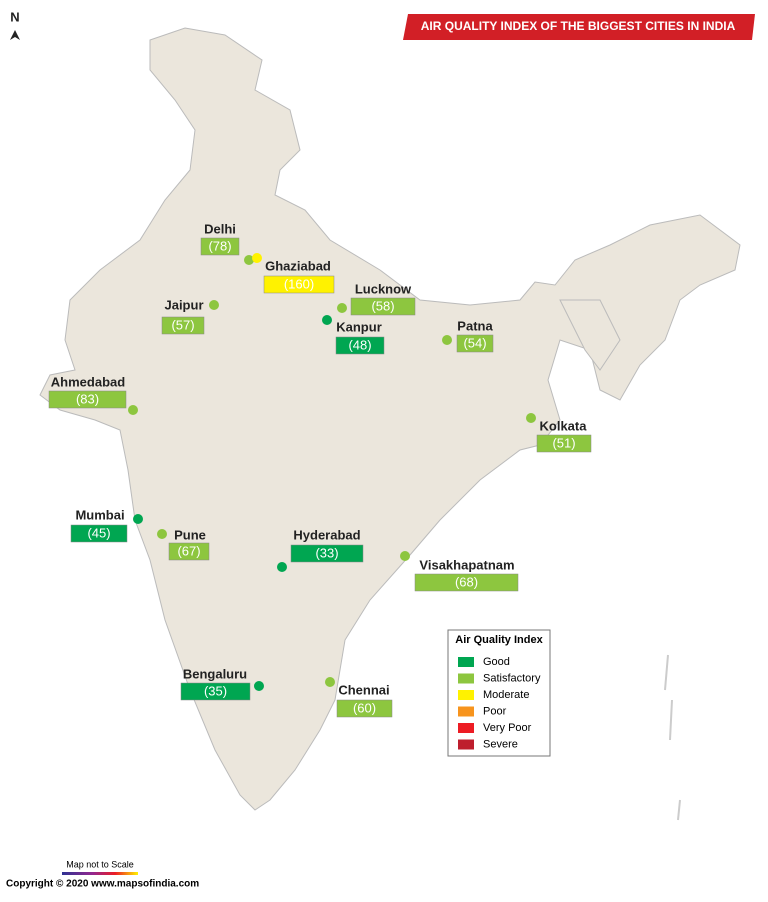 Image resolution: width=768 pixels, height=902 pixels. What do you see at coordinates (512, 678) in the screenshot?
I see `legend-label: Satisfactory` at bounding box center [512, 678].